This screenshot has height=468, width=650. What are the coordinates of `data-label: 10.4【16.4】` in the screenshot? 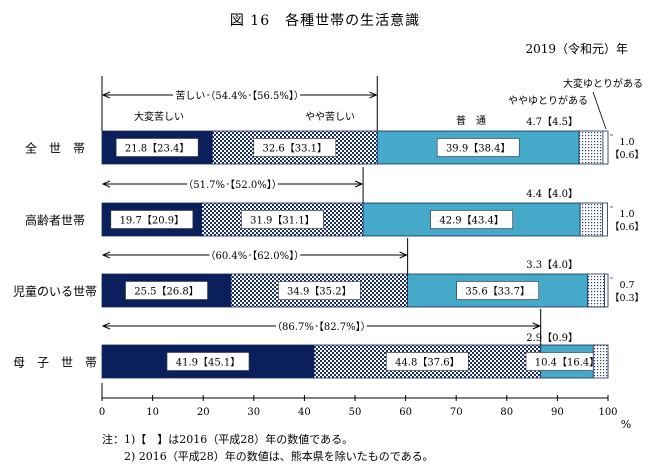 It's located at (567, 363).